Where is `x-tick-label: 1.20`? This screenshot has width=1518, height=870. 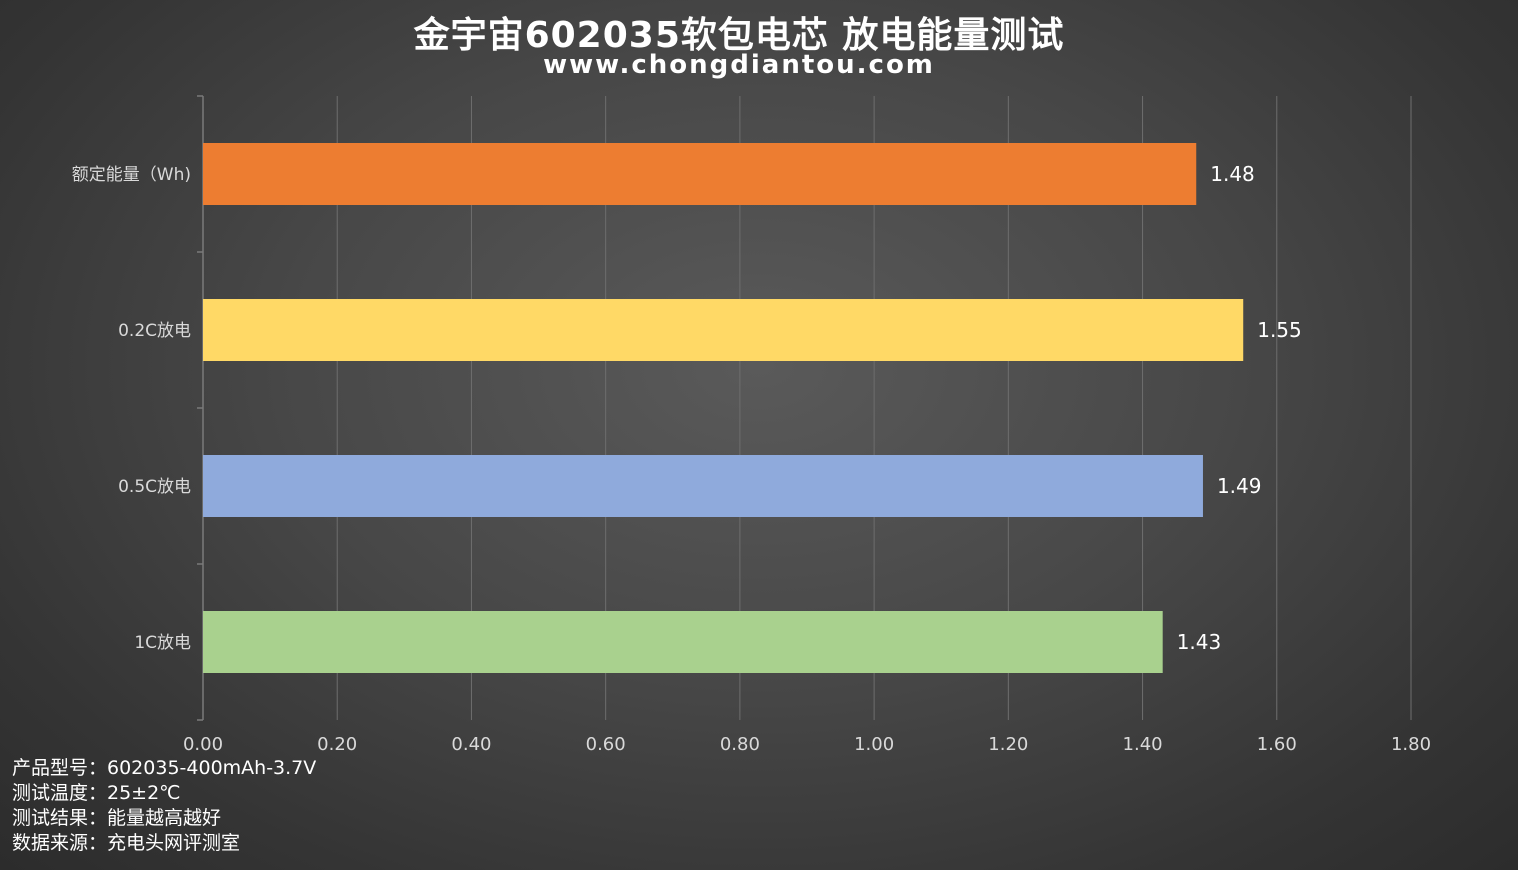 x-tick-label: 1.20 is located at coordinates (1008, 744).